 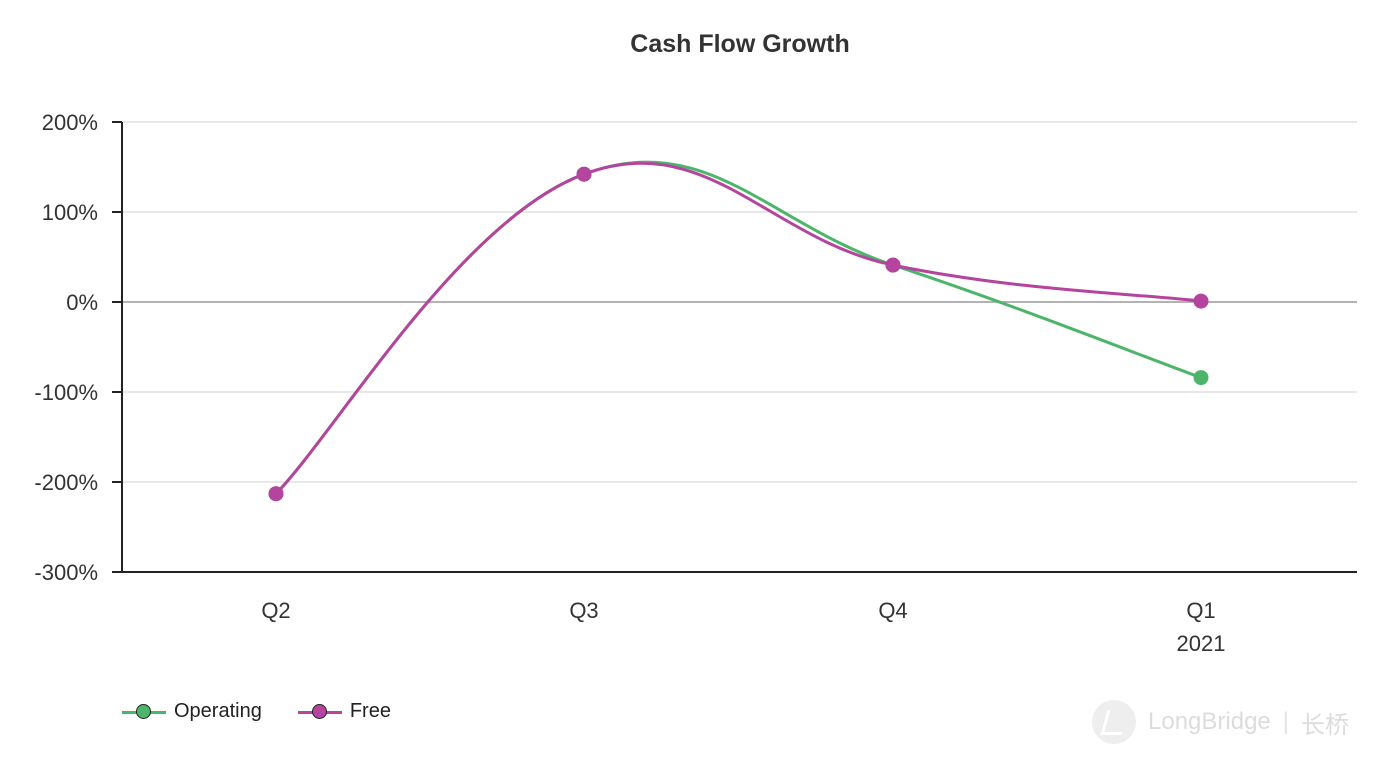 I want to click on y-tick-label: 200%, so click(x=70, y=122).